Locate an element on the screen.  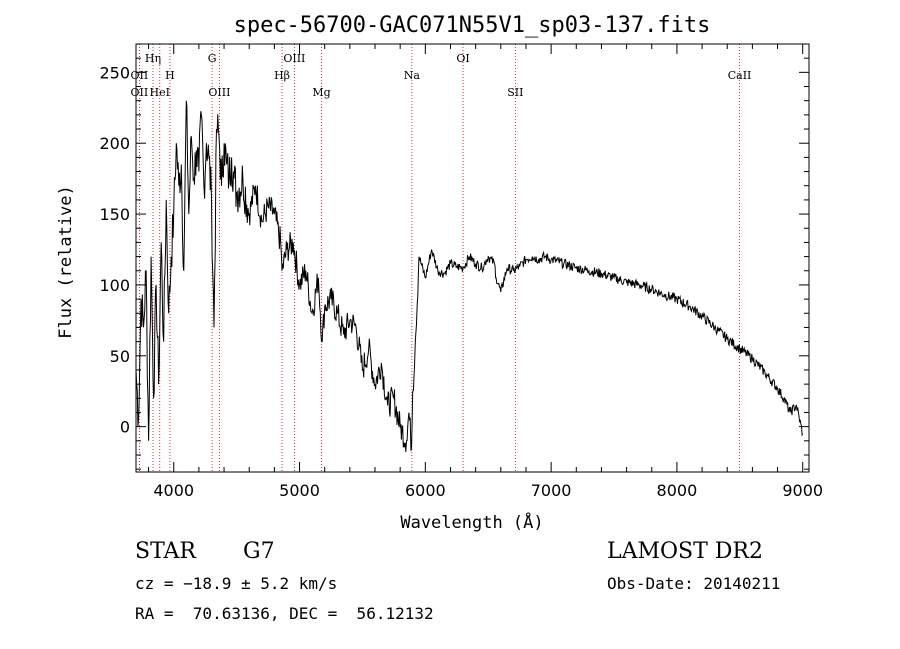
y-axis-label: Flux (relative) is located at coordinates (66, 262).